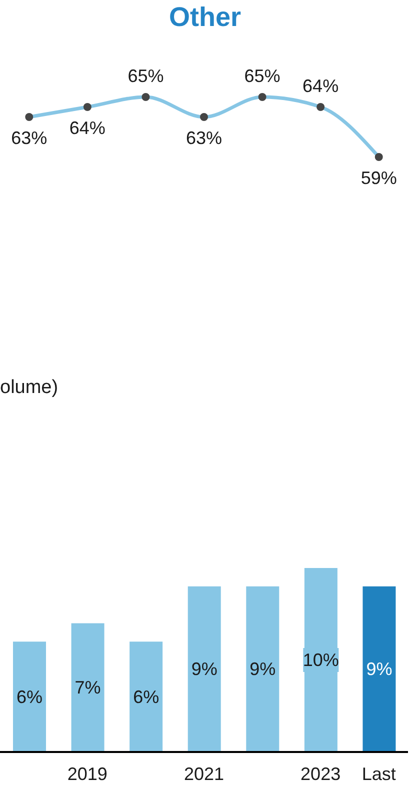  What do you see at coordinates (205, 17) in the screenshot?
I see `chart-title: Other` at bounding box center [205, 17].